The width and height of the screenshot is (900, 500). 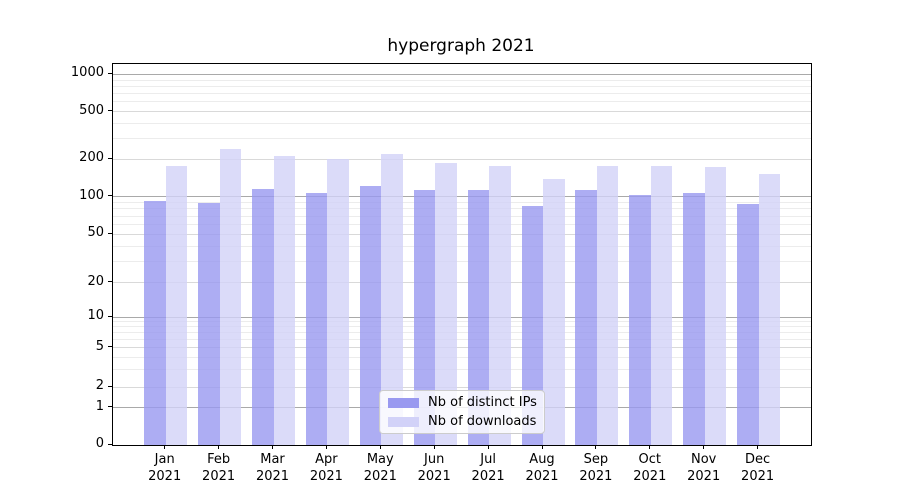 I want to click on y-tick-label: 0, so click(x=99, y=443).